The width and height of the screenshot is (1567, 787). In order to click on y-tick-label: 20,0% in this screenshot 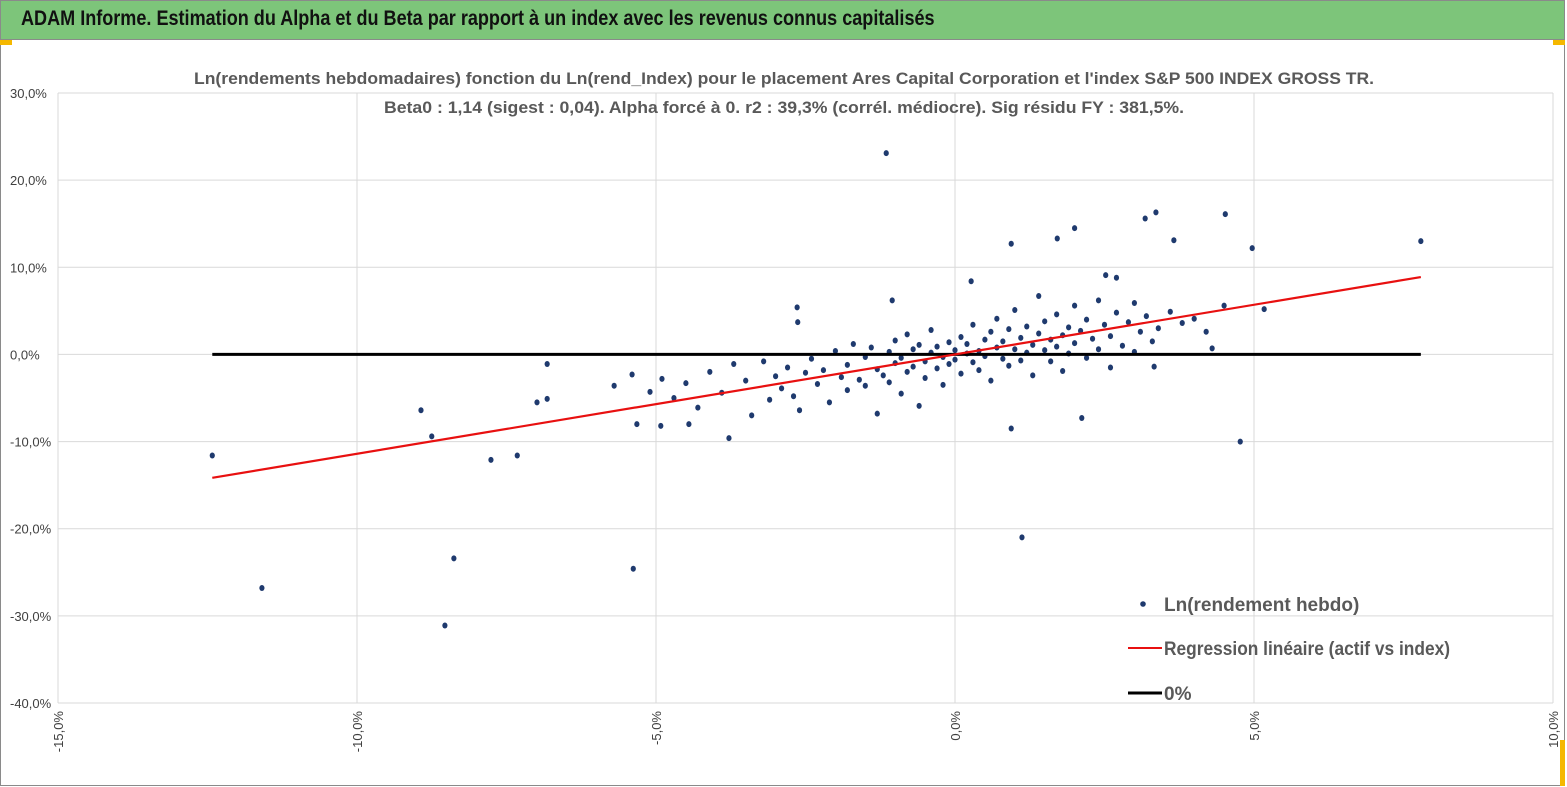, I will do `click(28, 180)`.